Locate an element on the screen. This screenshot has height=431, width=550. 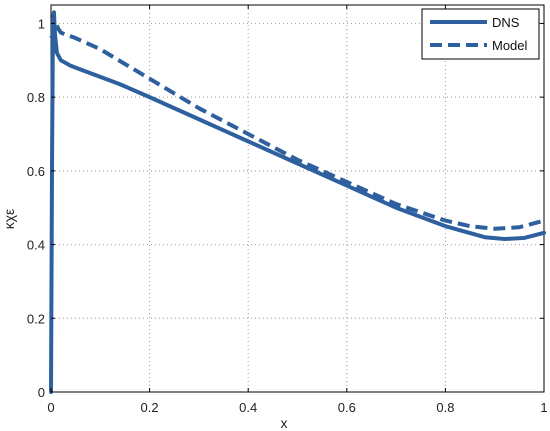
x-axis-label: x is located at coordinates (284, 423).